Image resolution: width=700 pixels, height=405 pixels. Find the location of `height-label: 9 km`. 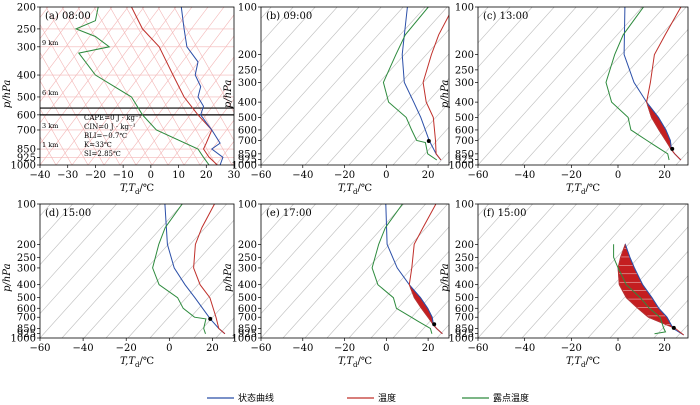

height-label: 9 km is located at coordinates (50, 43).